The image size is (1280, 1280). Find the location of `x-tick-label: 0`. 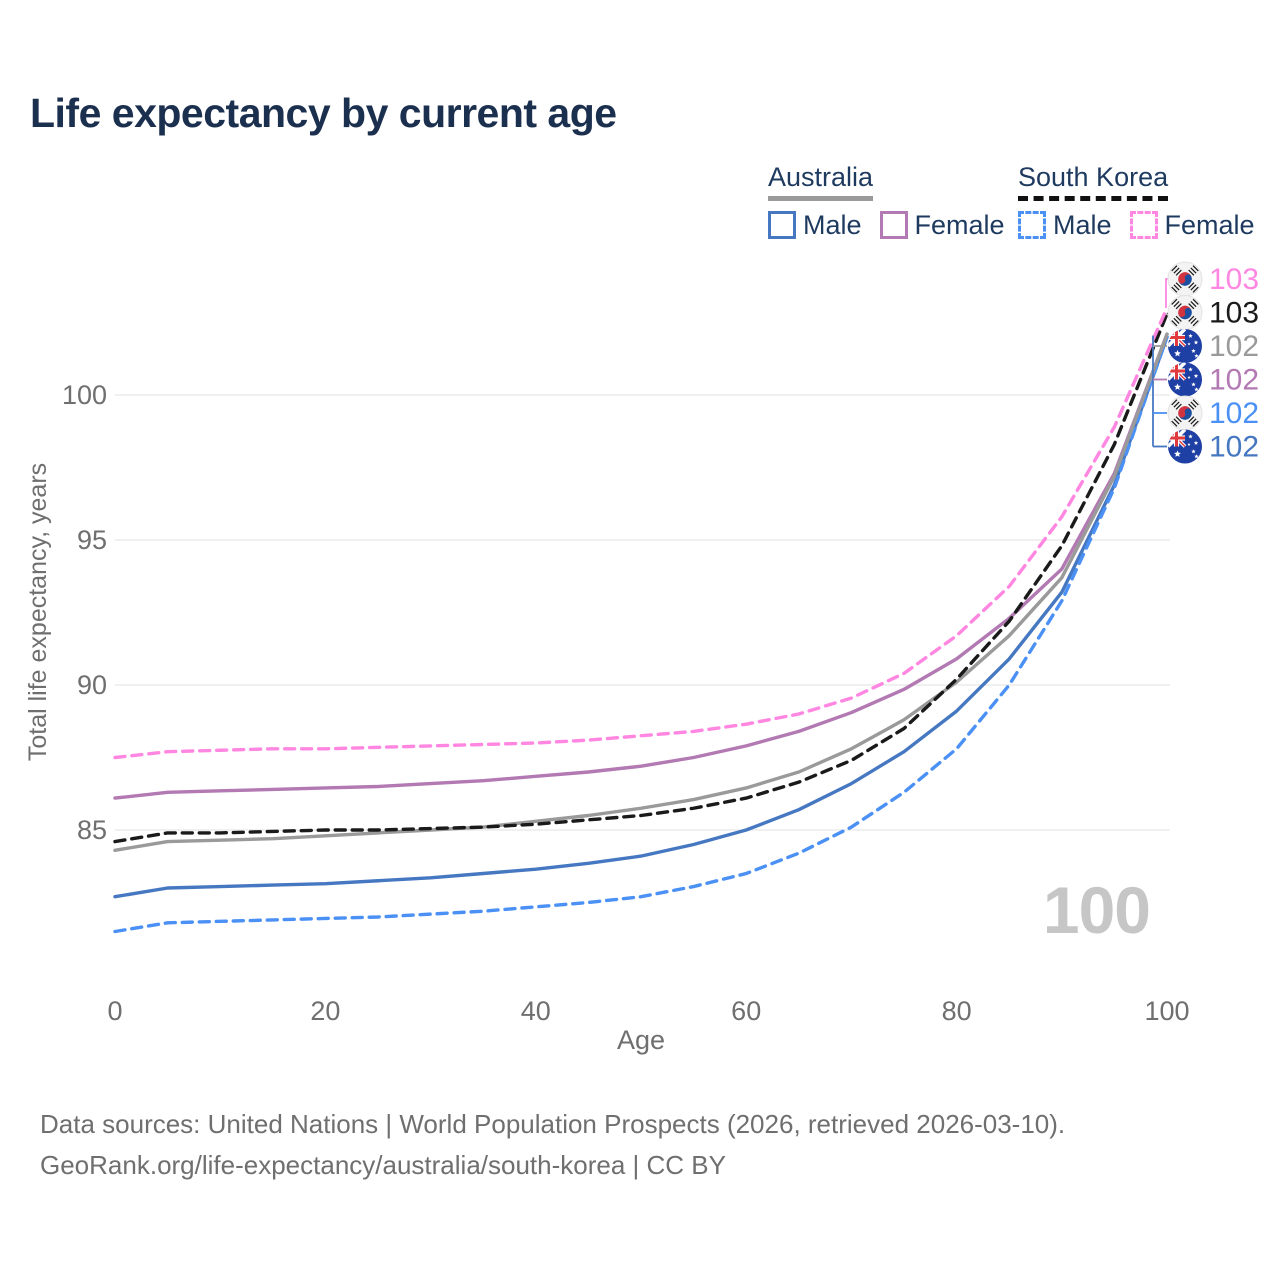

x-tick-label: 0 is located at coordinates (114, 1011).